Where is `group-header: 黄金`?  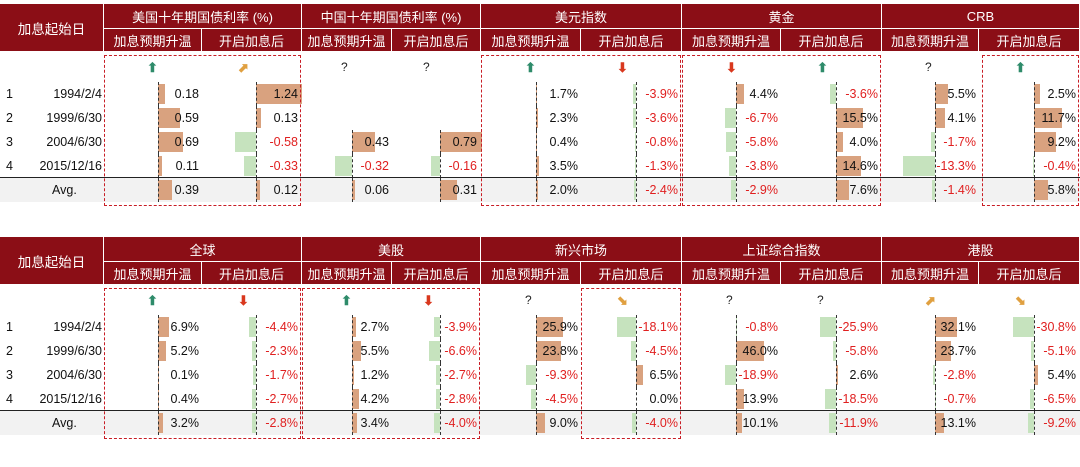 group-header: 黄金 is located at coordinates (781, 16).